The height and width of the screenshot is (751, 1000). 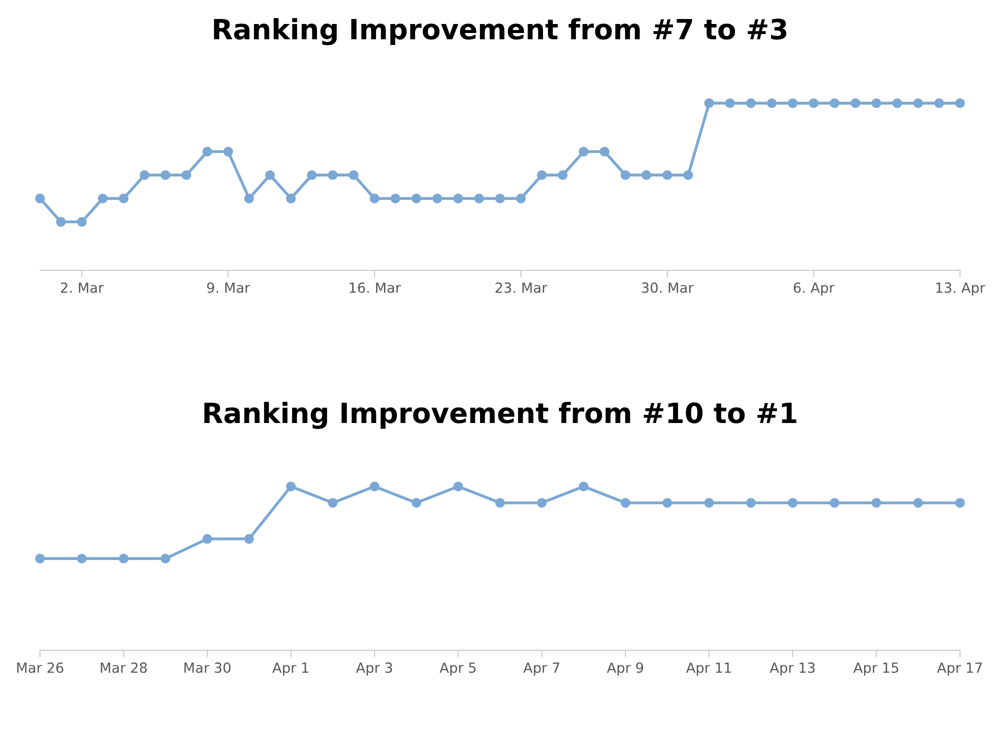 What do you see at coordinates (374, 669) in the screenshot?
I see `x-tick-label: Apr 3` at bounding box center [374, 669].